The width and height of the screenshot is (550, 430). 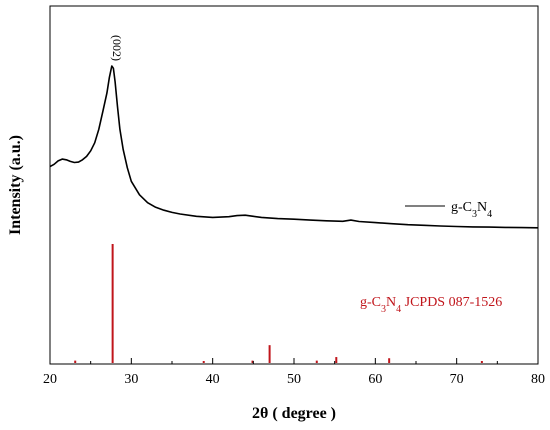 I want to click on x-tick-label: 30, so click(x=131, y=379).